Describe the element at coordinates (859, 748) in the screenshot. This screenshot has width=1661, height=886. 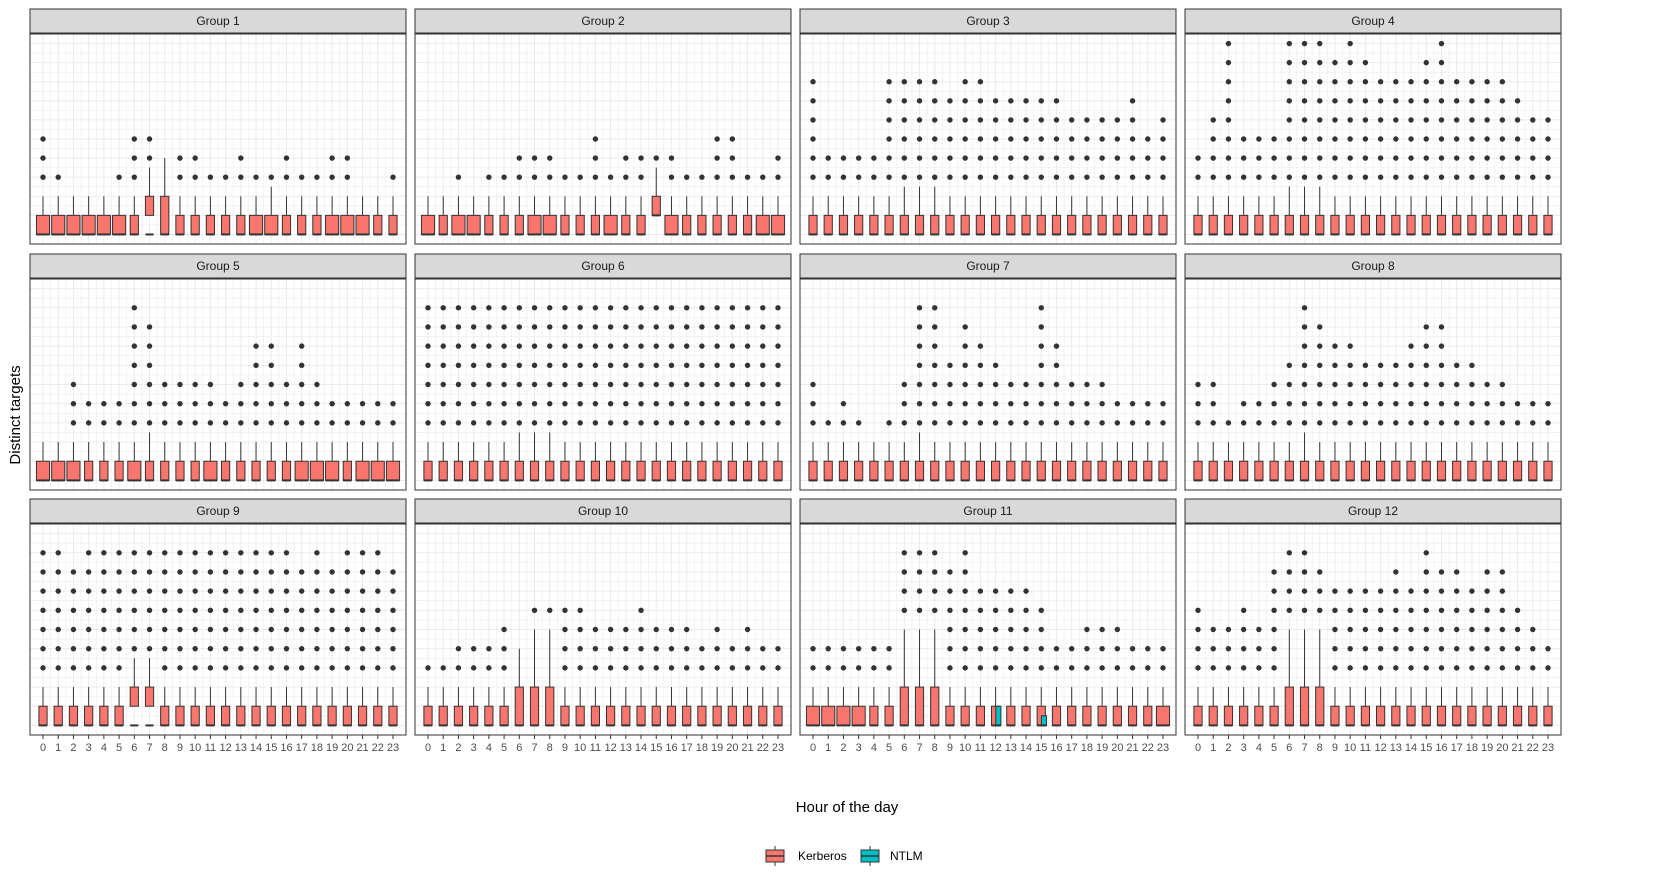
I see `x-tick-label: 3` at that location.